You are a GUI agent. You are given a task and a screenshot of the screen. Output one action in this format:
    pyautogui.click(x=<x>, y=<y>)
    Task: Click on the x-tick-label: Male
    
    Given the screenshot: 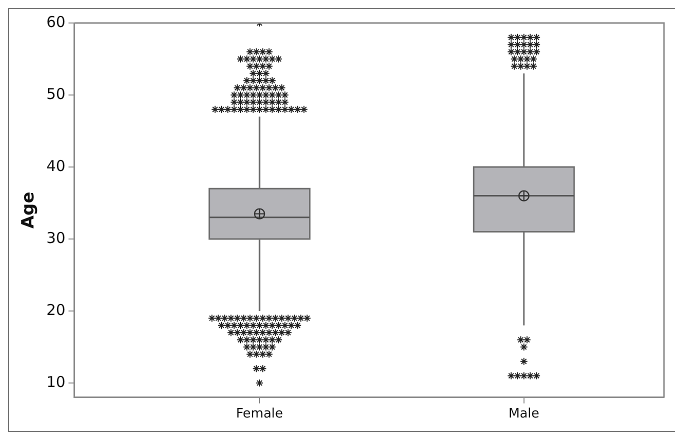 What is the action you would take?
    pyautogui.click(x=524, y=414)
    